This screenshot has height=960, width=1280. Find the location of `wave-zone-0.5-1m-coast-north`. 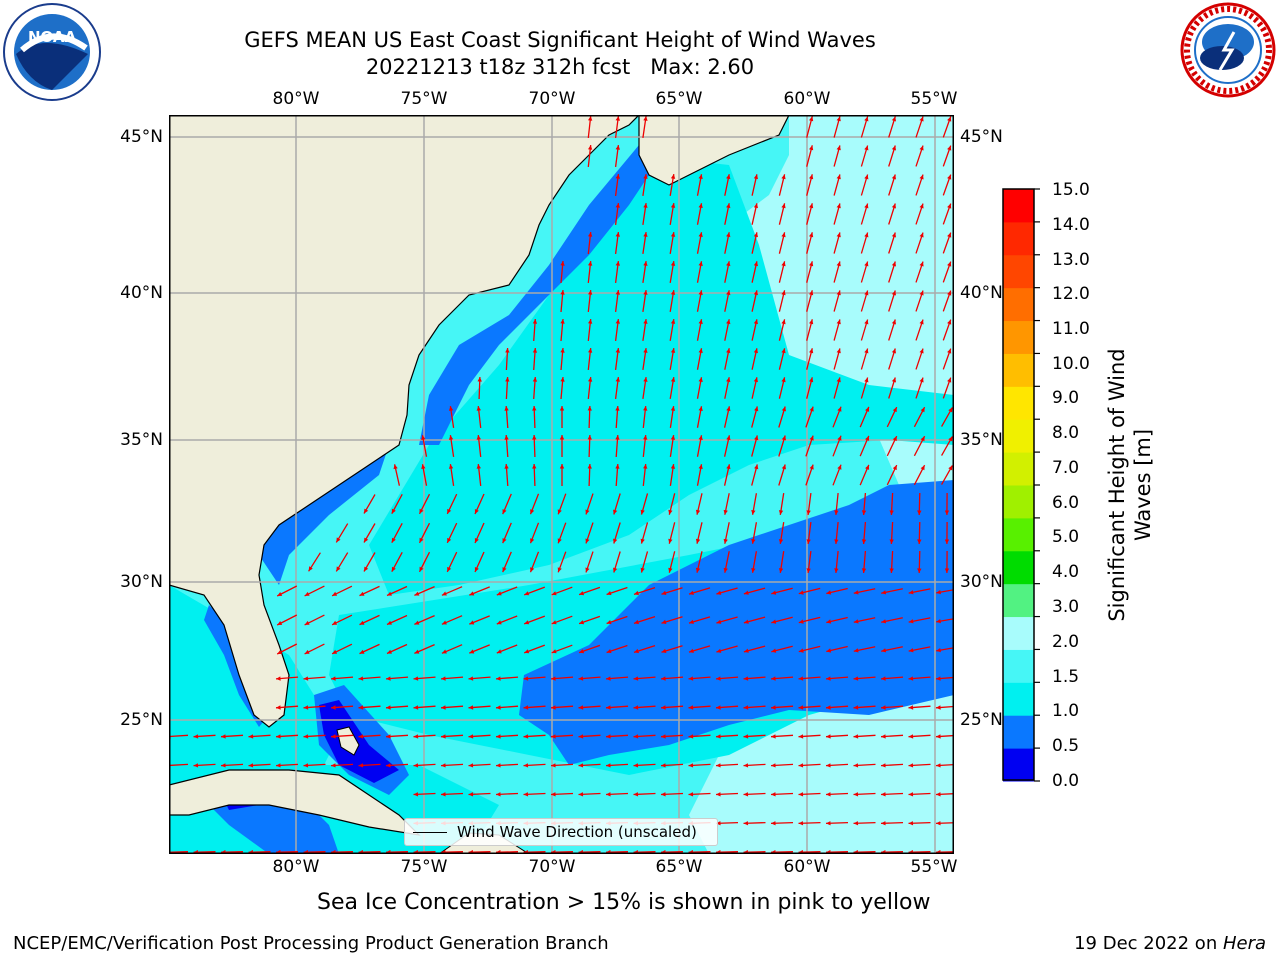

wave-zone-0.5-1m-coast-north is located at coordinates (534, 295).